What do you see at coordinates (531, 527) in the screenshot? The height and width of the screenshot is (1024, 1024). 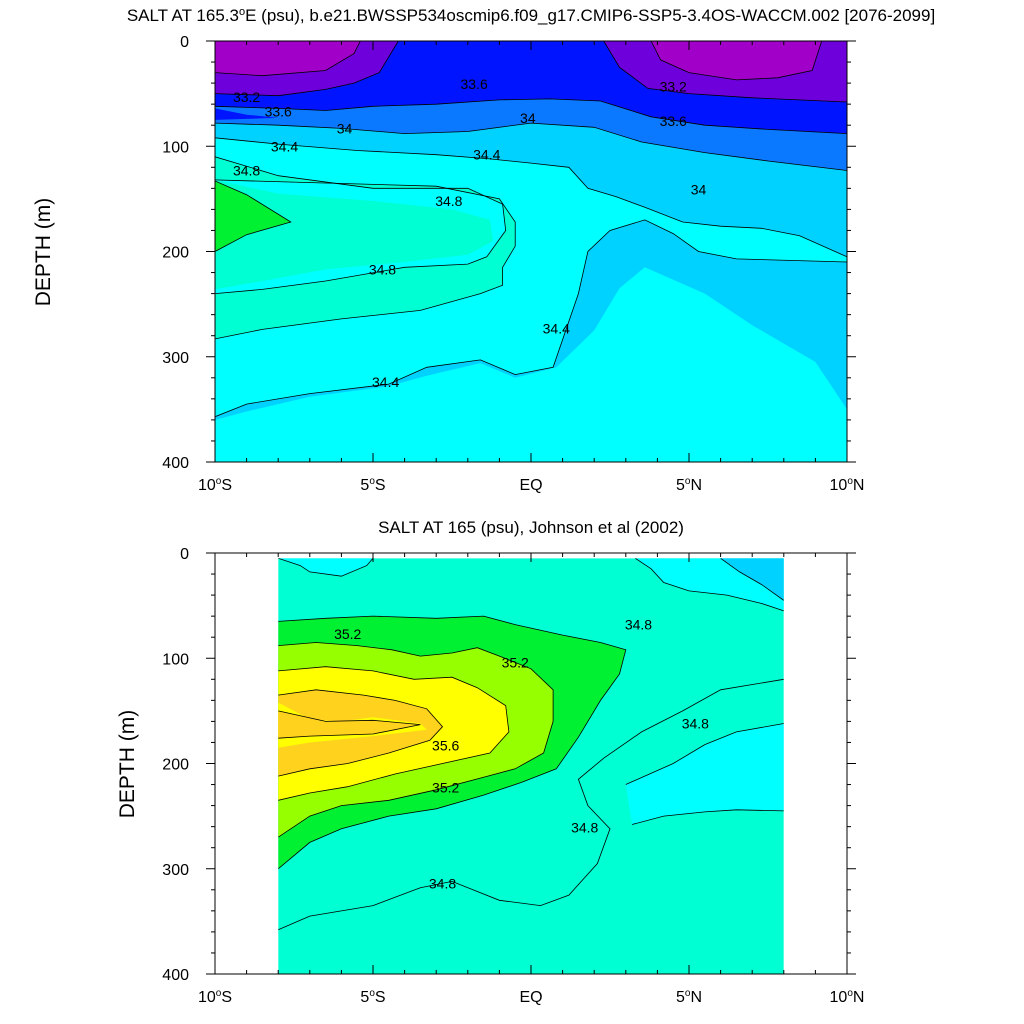 I see `chart-title: SALT AT 165 (psu), Johnson et al (2002)` at bounding box center [531, 527].